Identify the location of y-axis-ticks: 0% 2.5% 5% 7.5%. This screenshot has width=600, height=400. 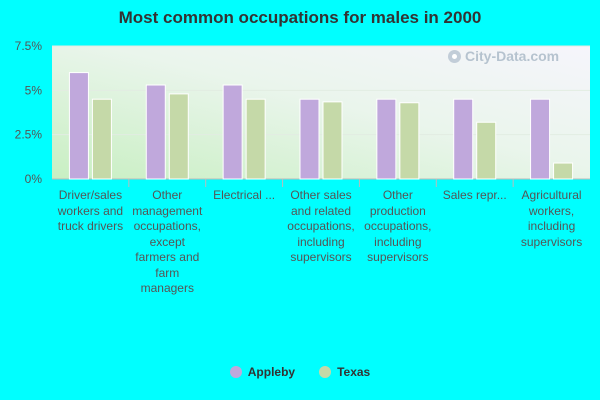
(29, 112).